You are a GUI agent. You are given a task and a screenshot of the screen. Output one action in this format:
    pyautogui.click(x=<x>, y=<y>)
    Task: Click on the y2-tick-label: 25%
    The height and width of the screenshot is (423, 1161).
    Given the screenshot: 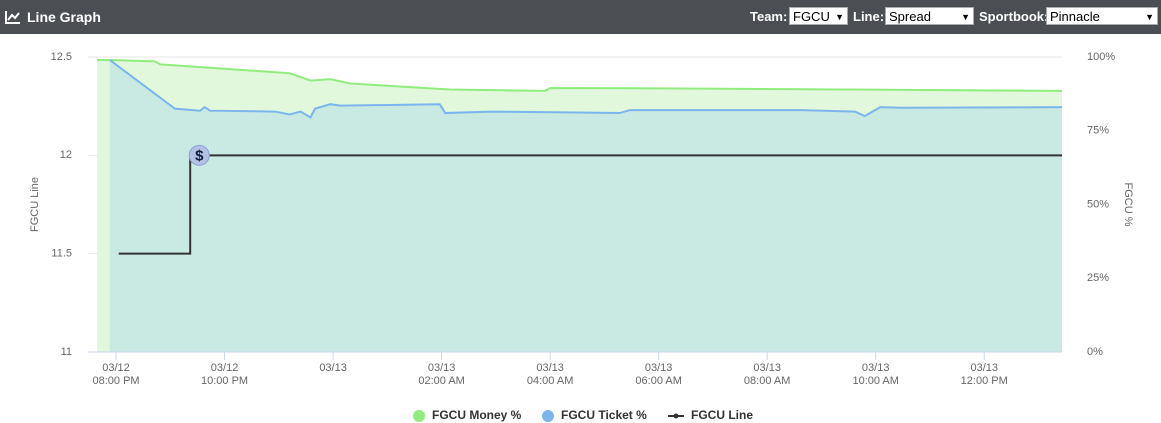 What is the action you would take?
    pyautogui.click(x=1098, y=278)
    